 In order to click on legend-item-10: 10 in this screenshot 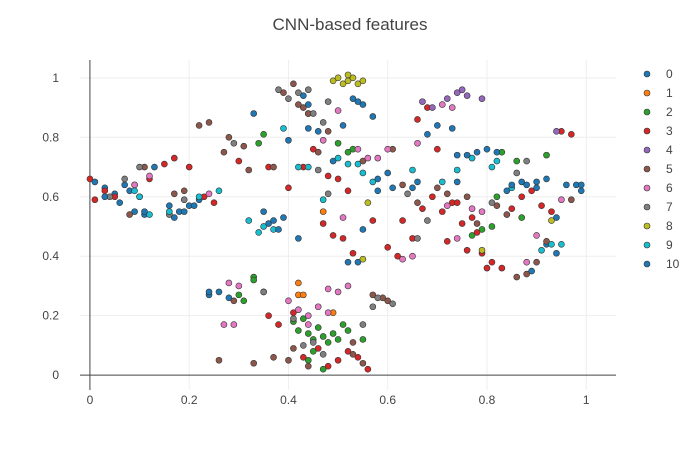, I will do `click(661, 264)`.